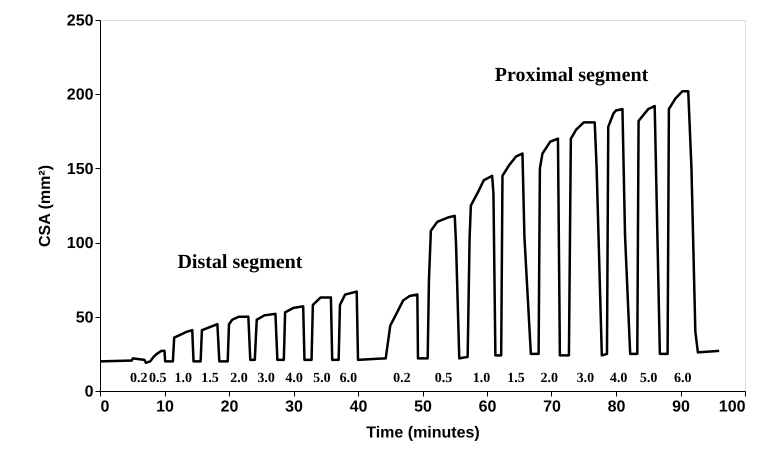 Image resolution: width=761 pixels, height=464 pixels. I want to click on y-tick-label: 200, so click(80, 95).